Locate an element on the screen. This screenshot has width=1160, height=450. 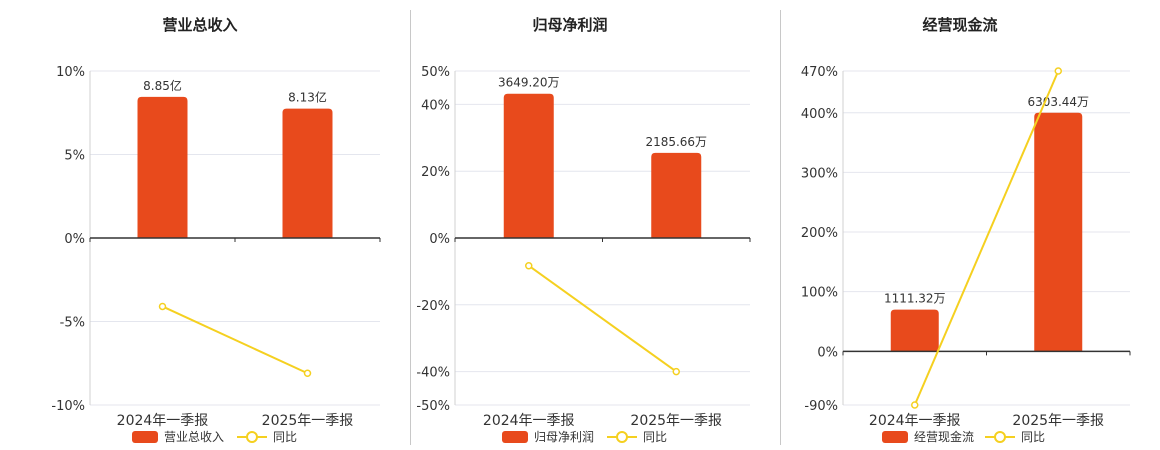
bar-value-label: 8.13亿 is located at coordinates (307, 97).